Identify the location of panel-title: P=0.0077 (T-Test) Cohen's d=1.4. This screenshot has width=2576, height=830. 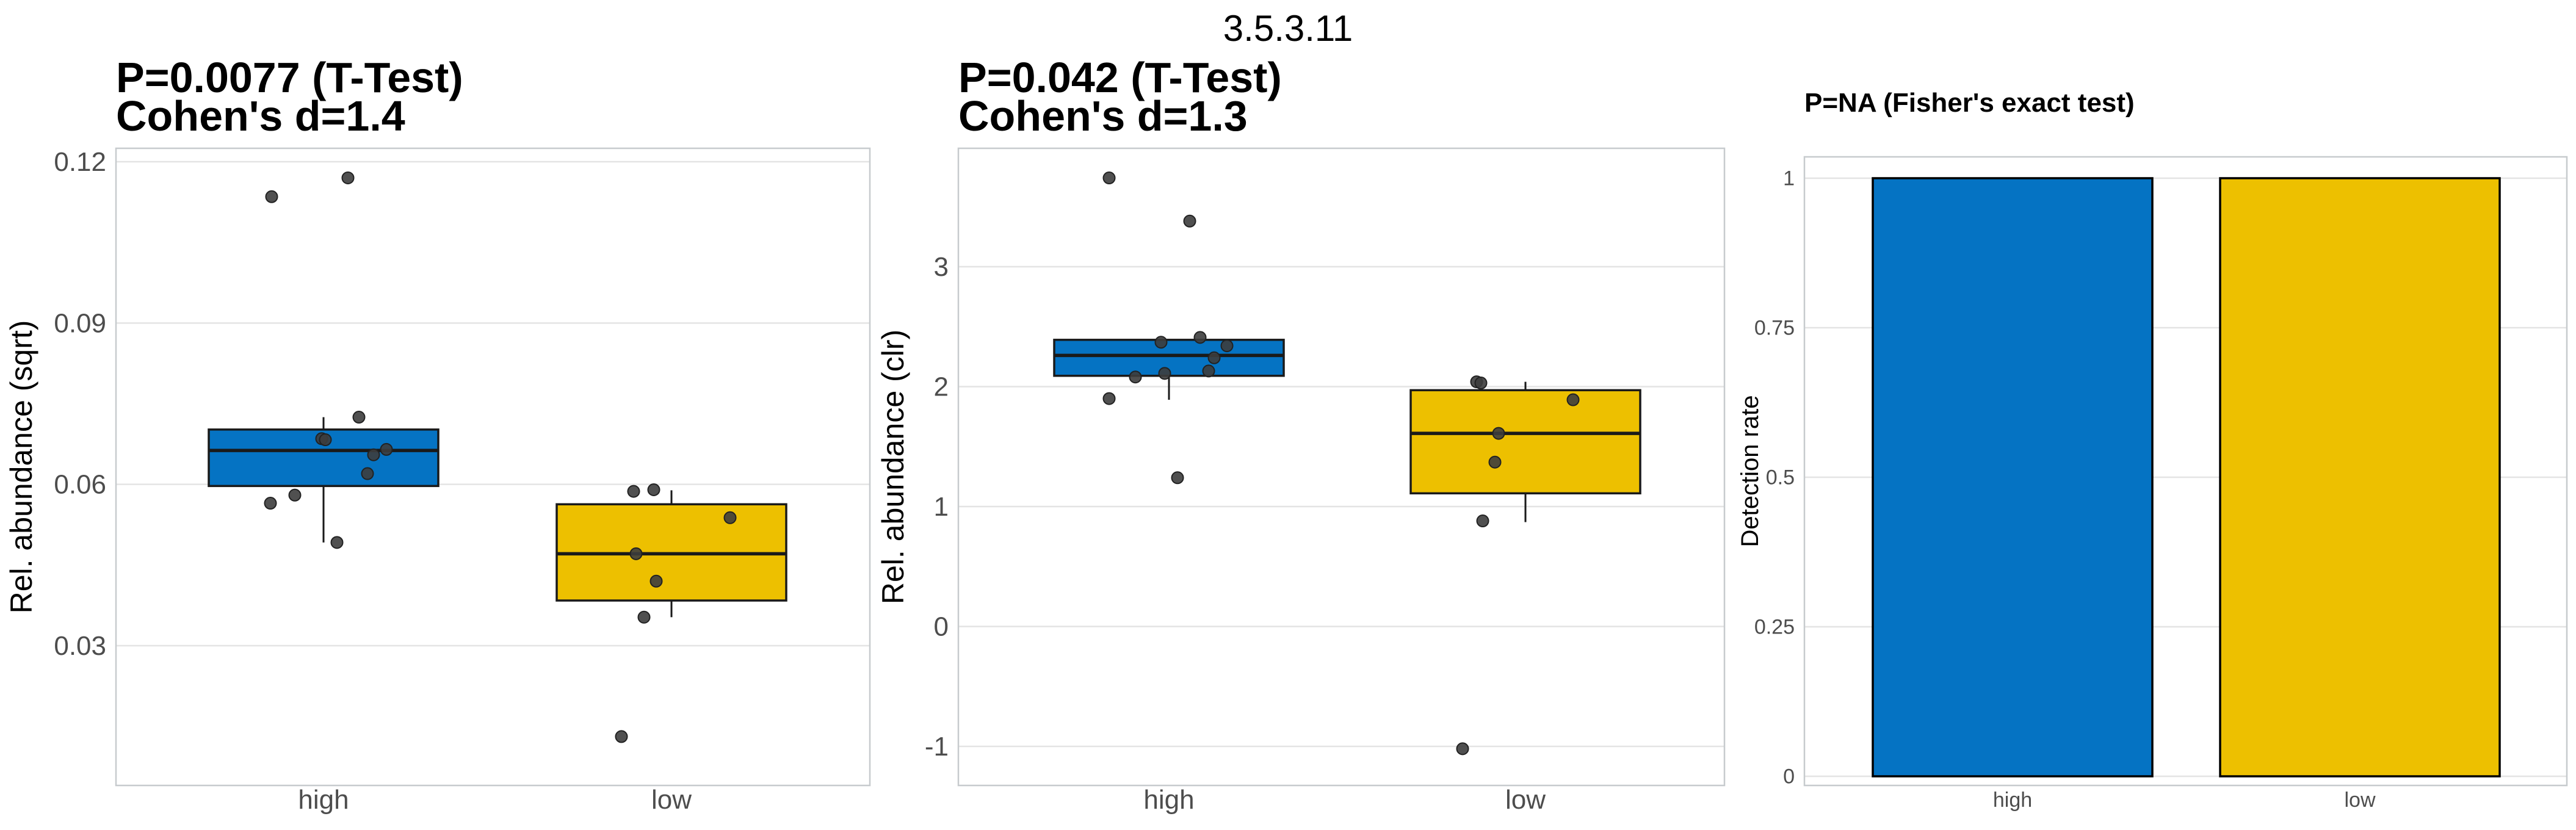
(289, 96).